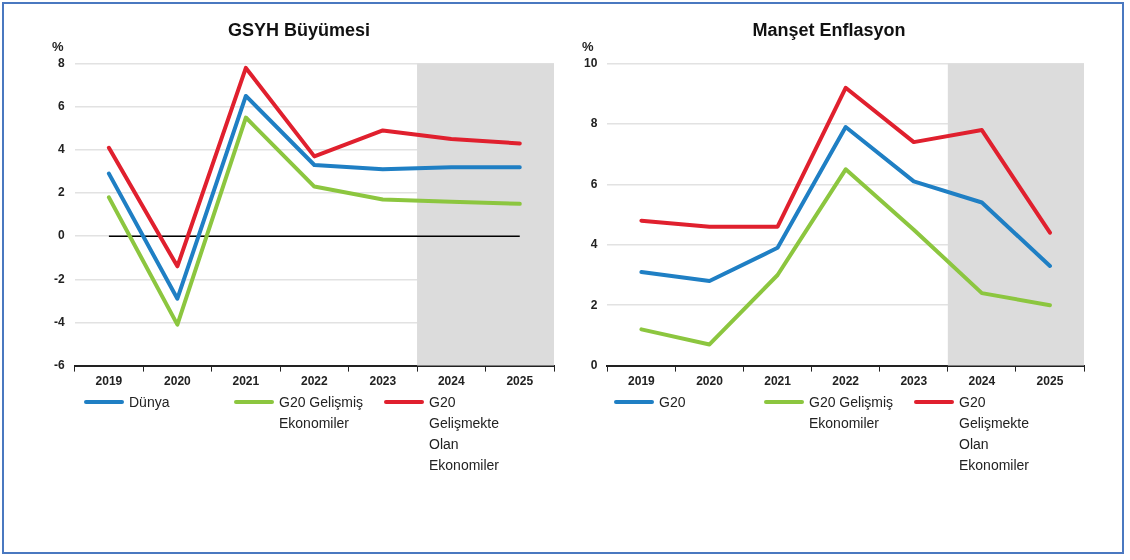  I want to click on y-tick-label: -4, so click(59, 321).